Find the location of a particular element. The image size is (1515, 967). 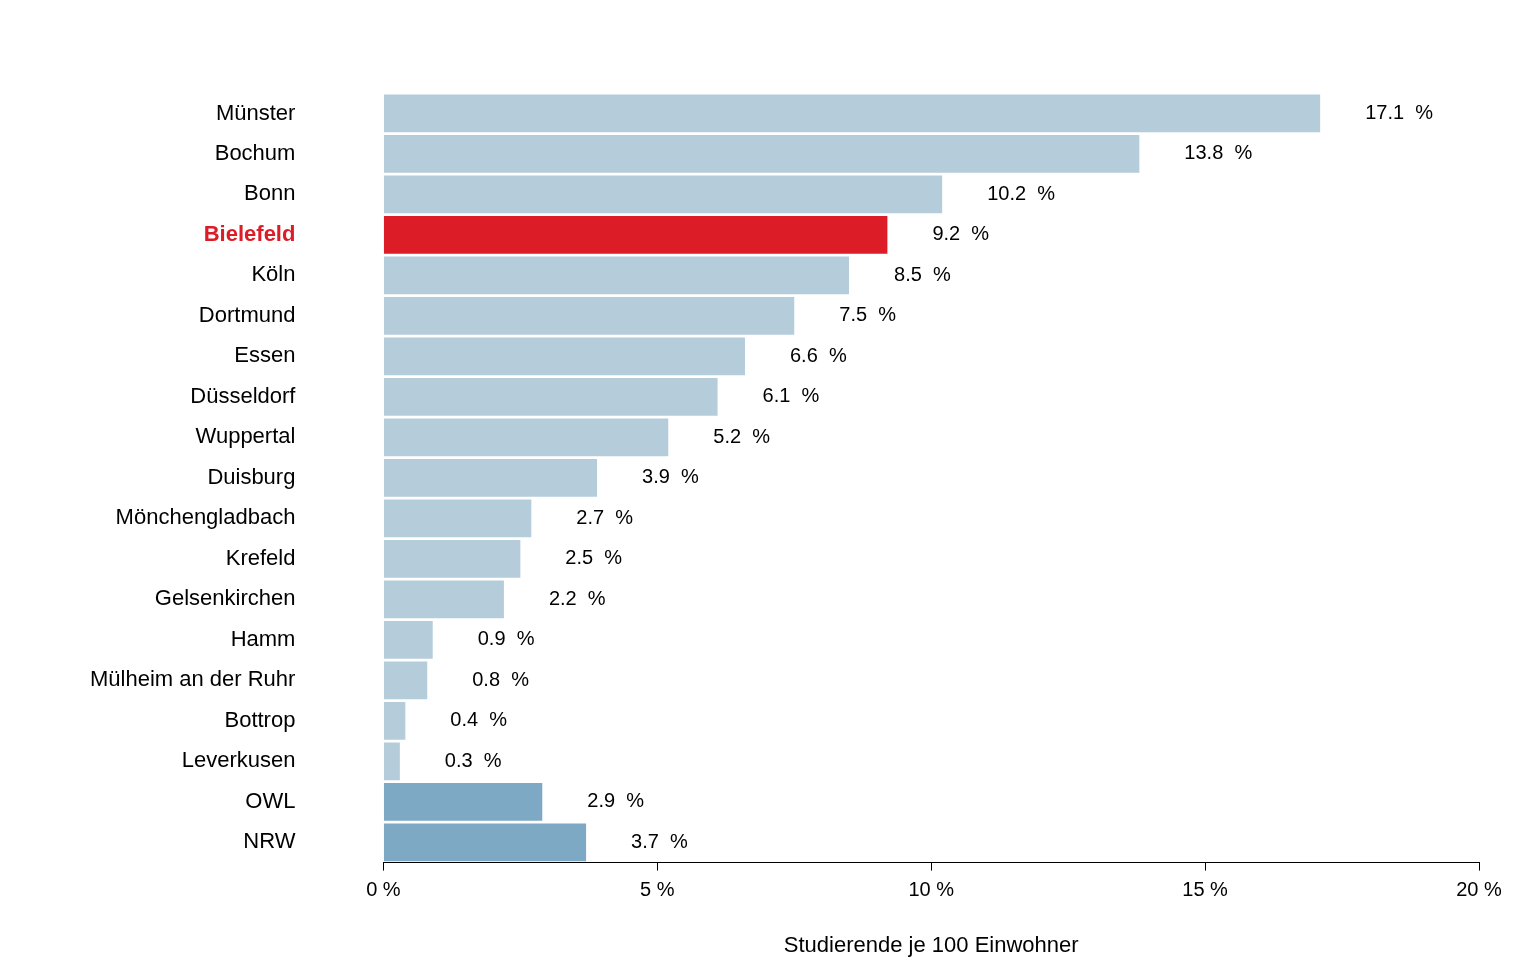

data-label: 17.1 % is located at coordinates (1399, 111).